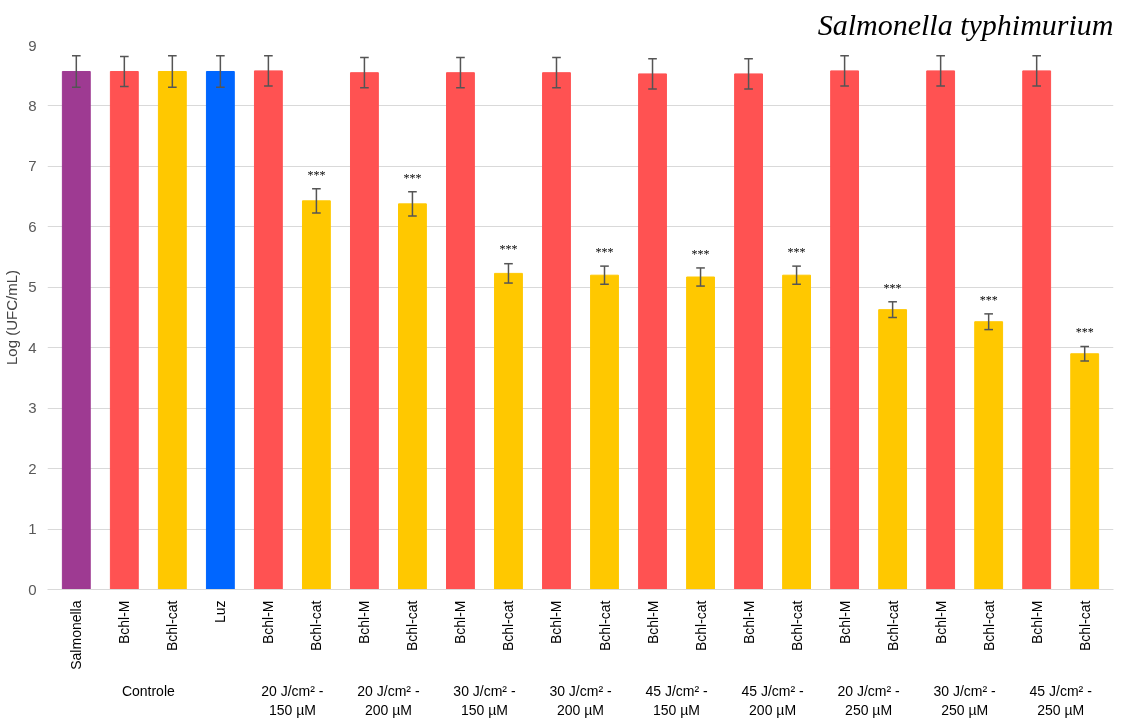 Image resolution: width=1131 pixels, height=728 pixels. What do you see at coordinates (148, 690) in the screenshot?
I see `text: Controle` at bounding box center [148, 690].